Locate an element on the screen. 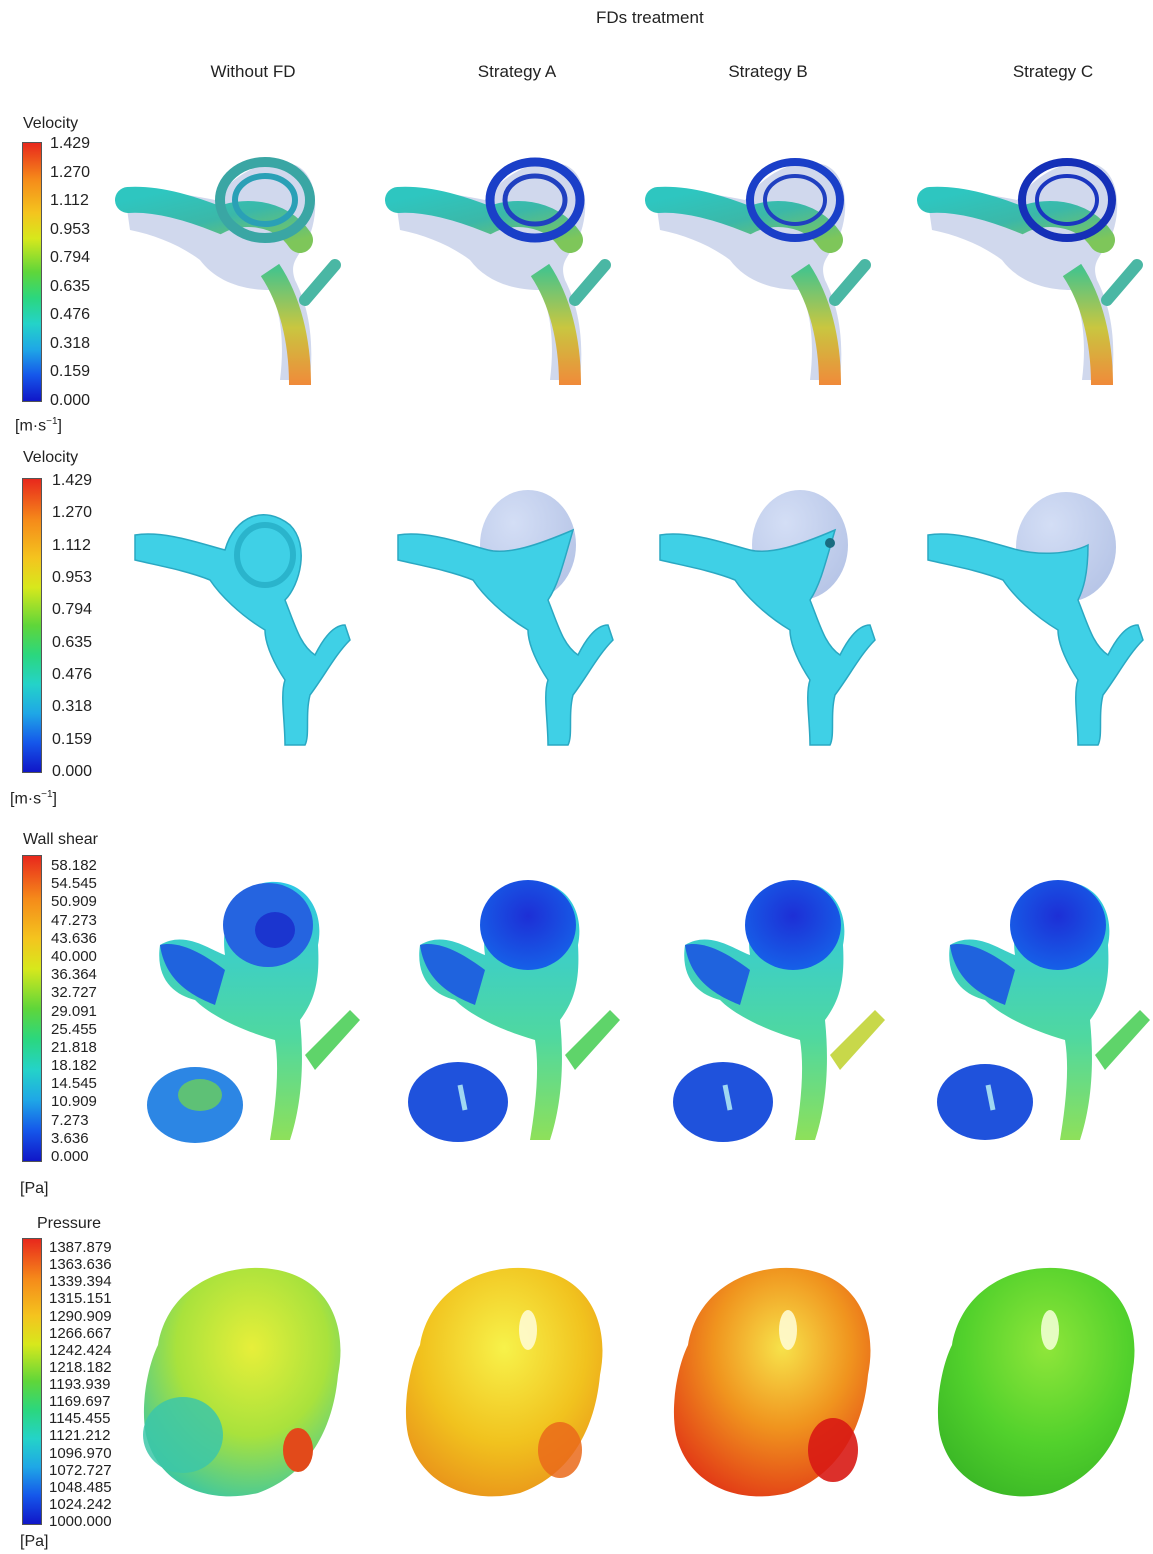 The height and width of the screenshot is (1554, 1153). streamline-panel-strategy-b is located at coordinates (758, 272).